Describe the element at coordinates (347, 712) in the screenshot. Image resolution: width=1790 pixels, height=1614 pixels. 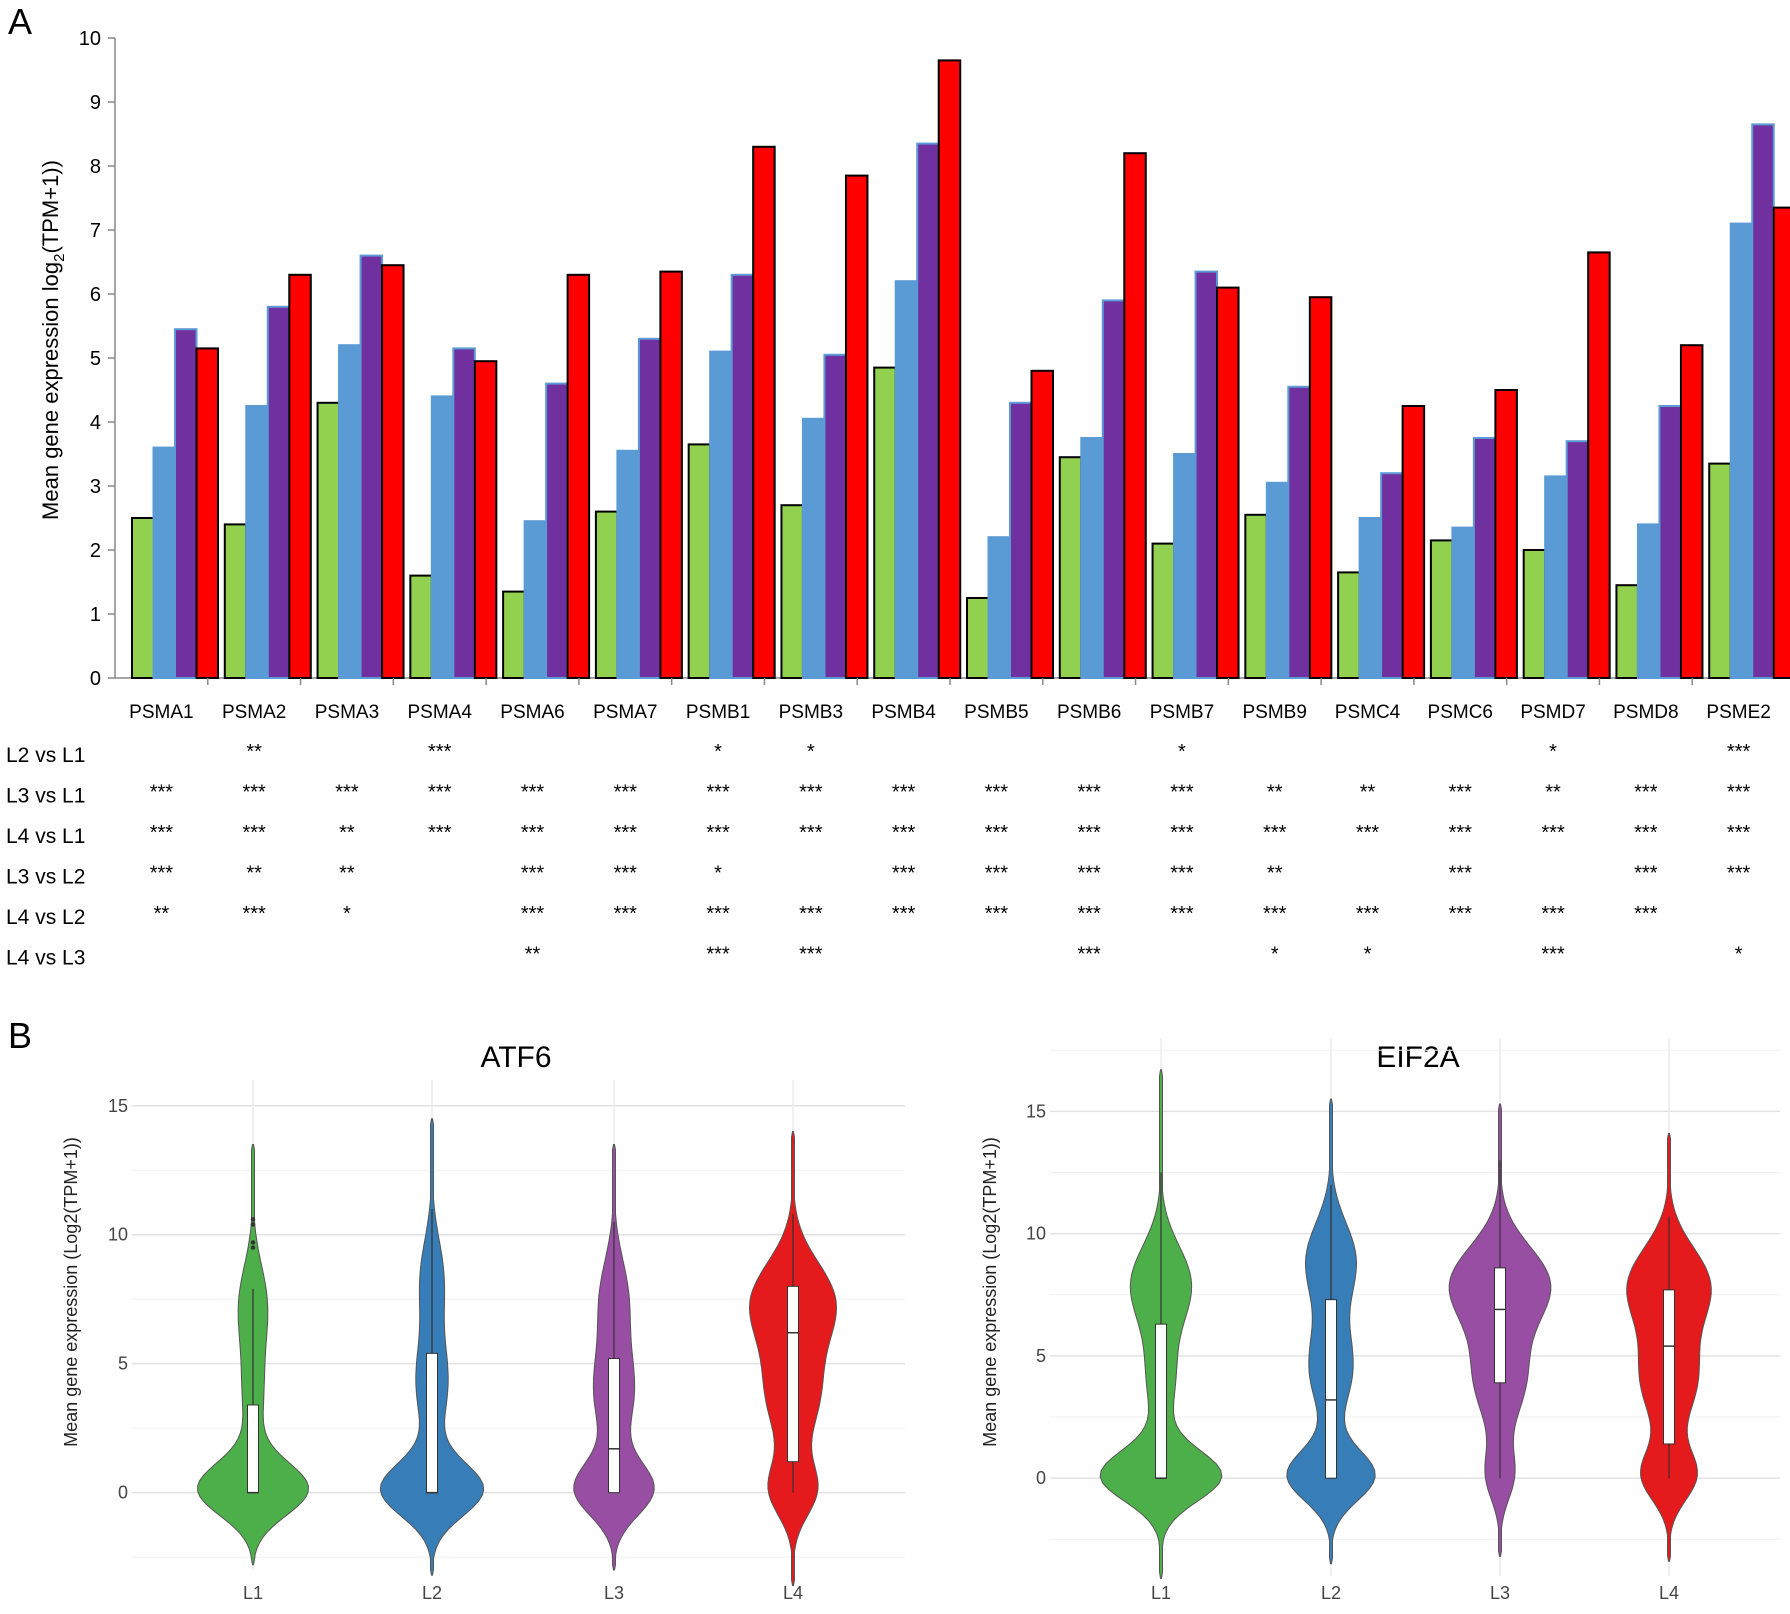
I see `category-label: PSMA3` at that location.